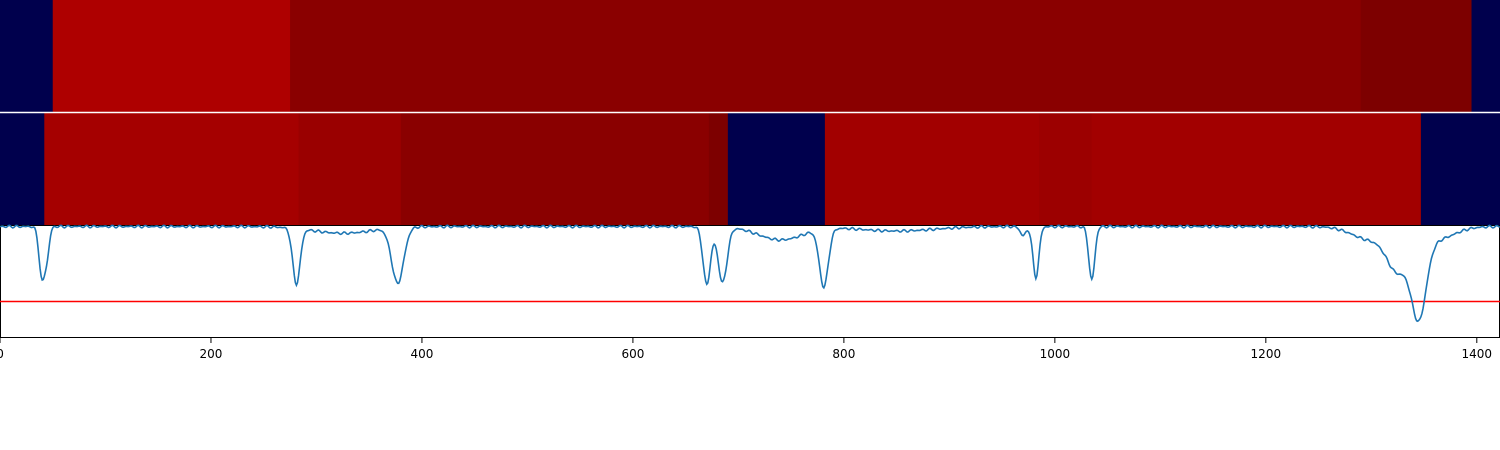 Image resolution: width=1500 pixels, height=450 pixels. Describe the element at coordinates (746, 349) in the screenshot. I see `x-axis: 0 200 400 600 800 1000 1200 1400` at that location.